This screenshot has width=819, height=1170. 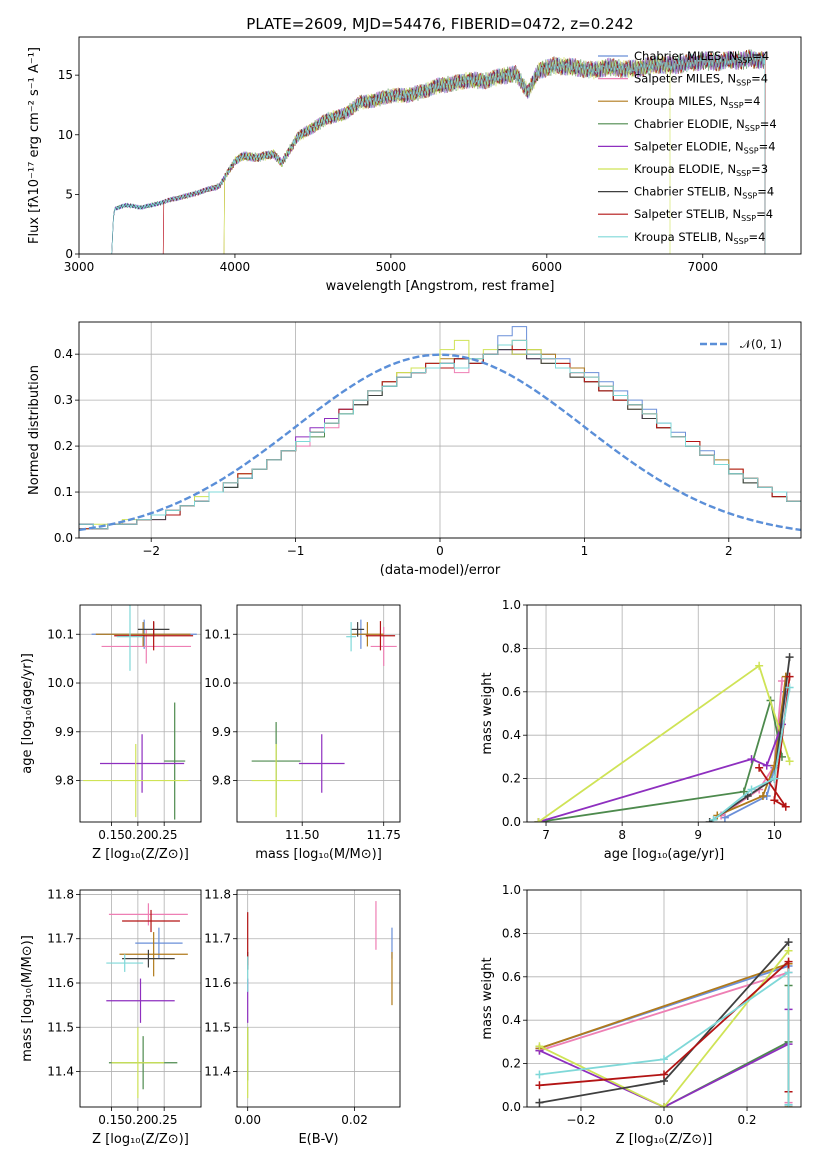 I want to click on residual_hist-ytick-label: 0.3, so click(x=63, y=400).